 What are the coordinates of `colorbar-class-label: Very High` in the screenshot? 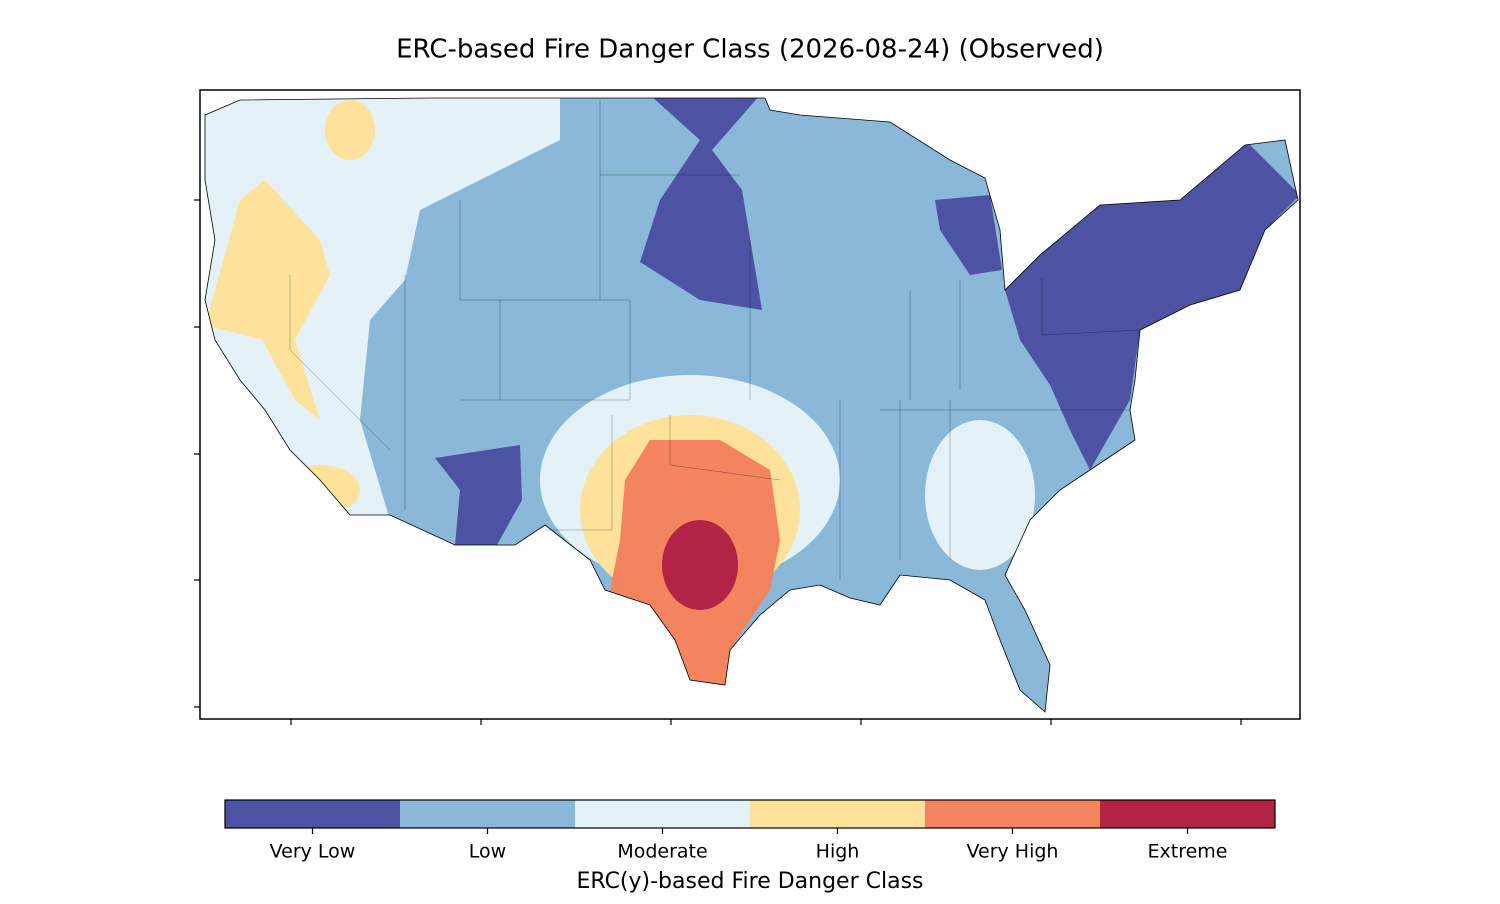 It's located at (1013, 852).